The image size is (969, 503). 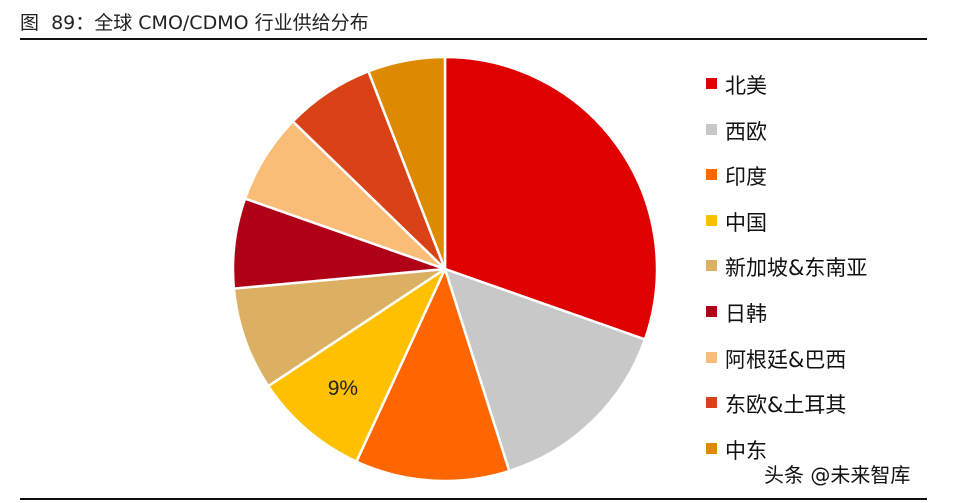 What do you see at coordinates (786, 359) in the screenshot?
I see `legend-label: 阿根廷&巴西` at bounding box center [786, 359].